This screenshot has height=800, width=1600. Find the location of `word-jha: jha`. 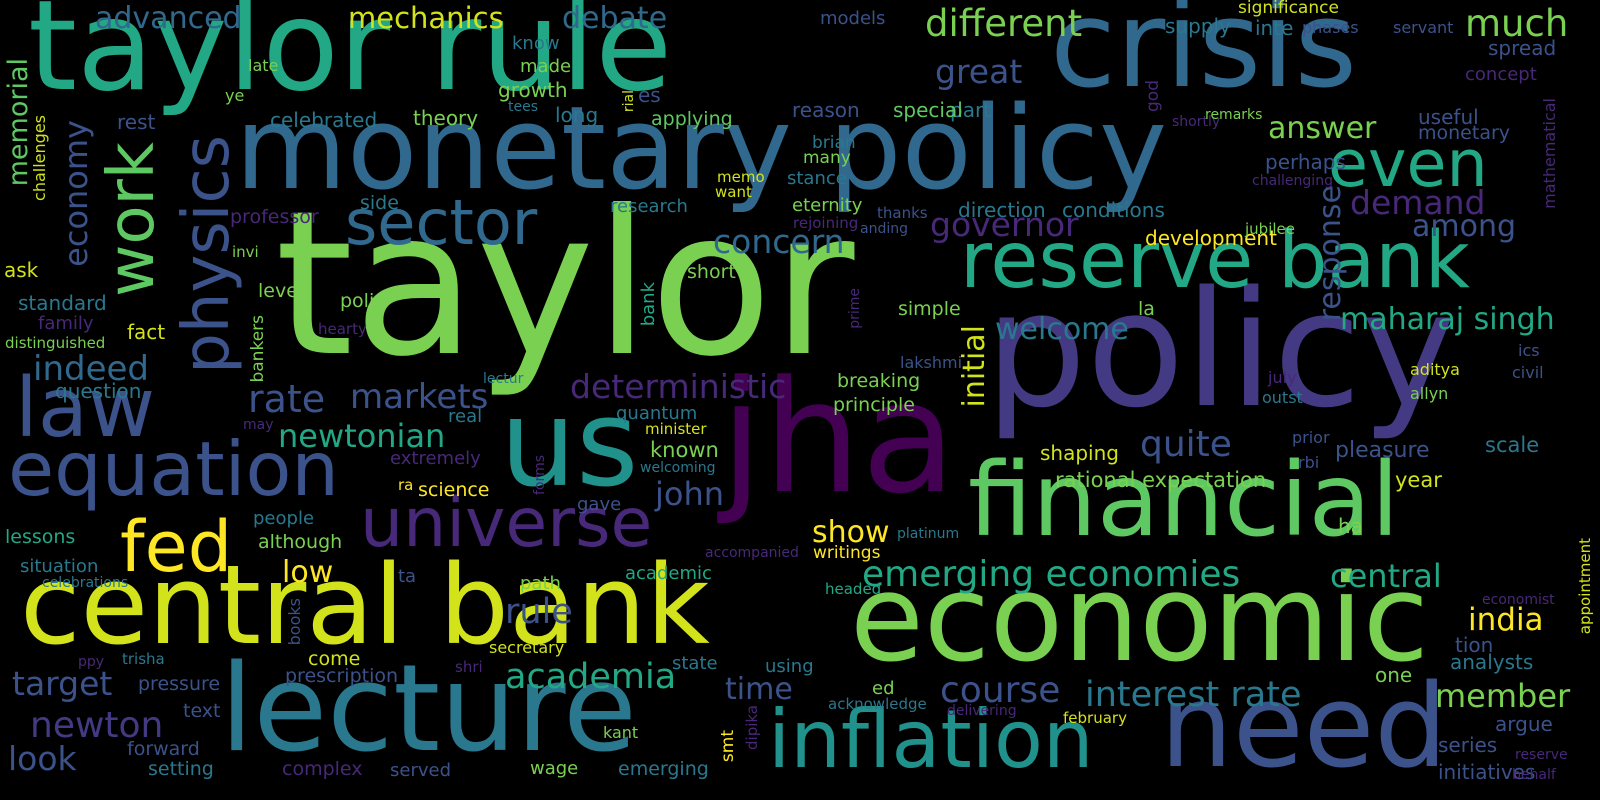

word-jha: jha is located at coordinates (838, 437).